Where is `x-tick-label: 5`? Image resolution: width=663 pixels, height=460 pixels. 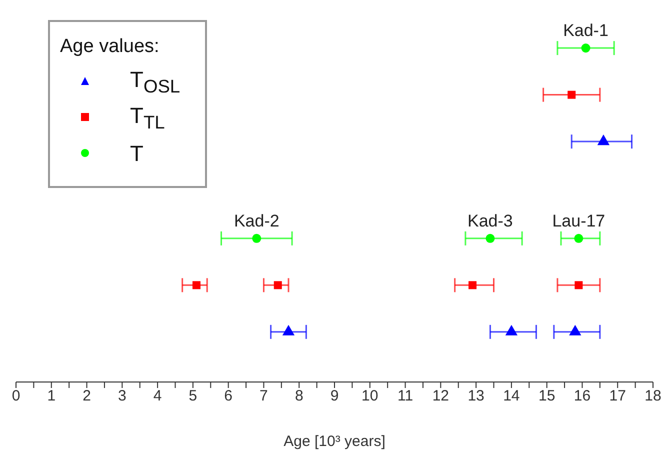 x-tick-label: 5 is located at coordinates (193, 396).